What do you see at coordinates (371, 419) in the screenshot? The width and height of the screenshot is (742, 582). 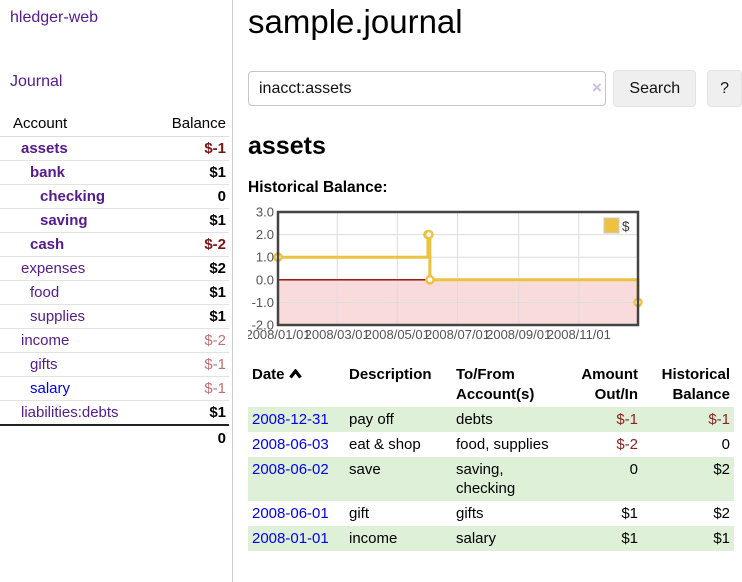 I see `register-cell-description: pay off` at bounding box center [371, 419].